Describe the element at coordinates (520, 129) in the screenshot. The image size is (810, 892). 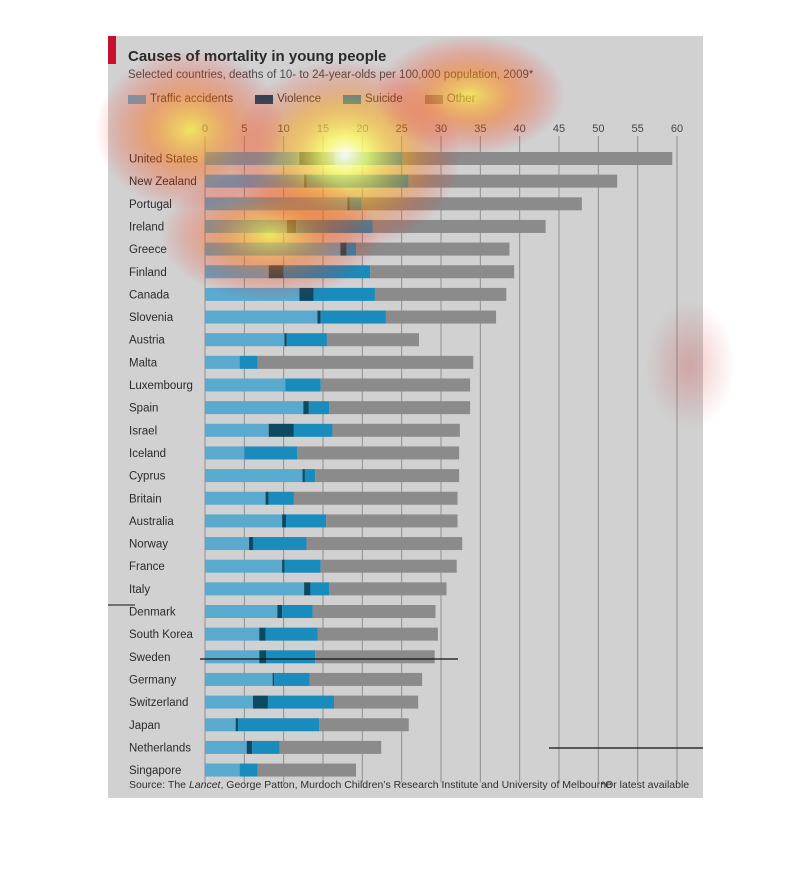
I see `x-tick-label: 40` at that location.